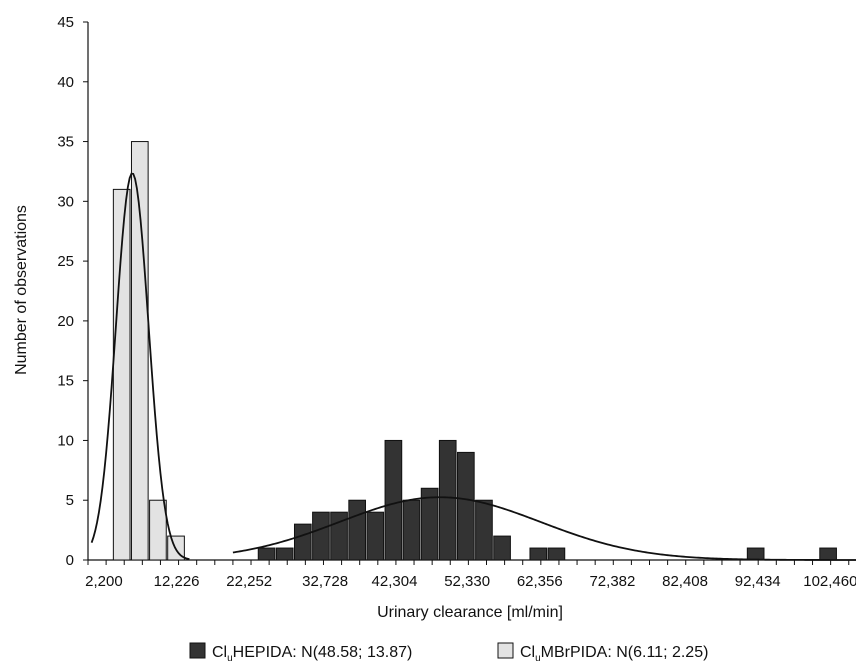 This screenshot has height=662, width=856. I want to click on x-tick-label: 22,252, so click(249, 581).